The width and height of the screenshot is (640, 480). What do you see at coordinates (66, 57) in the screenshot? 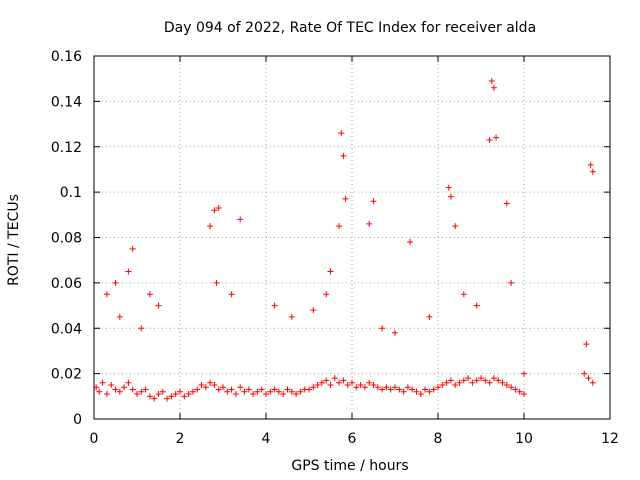
I see `y-tick-label: 0.16` at bounding box center [66, 57].